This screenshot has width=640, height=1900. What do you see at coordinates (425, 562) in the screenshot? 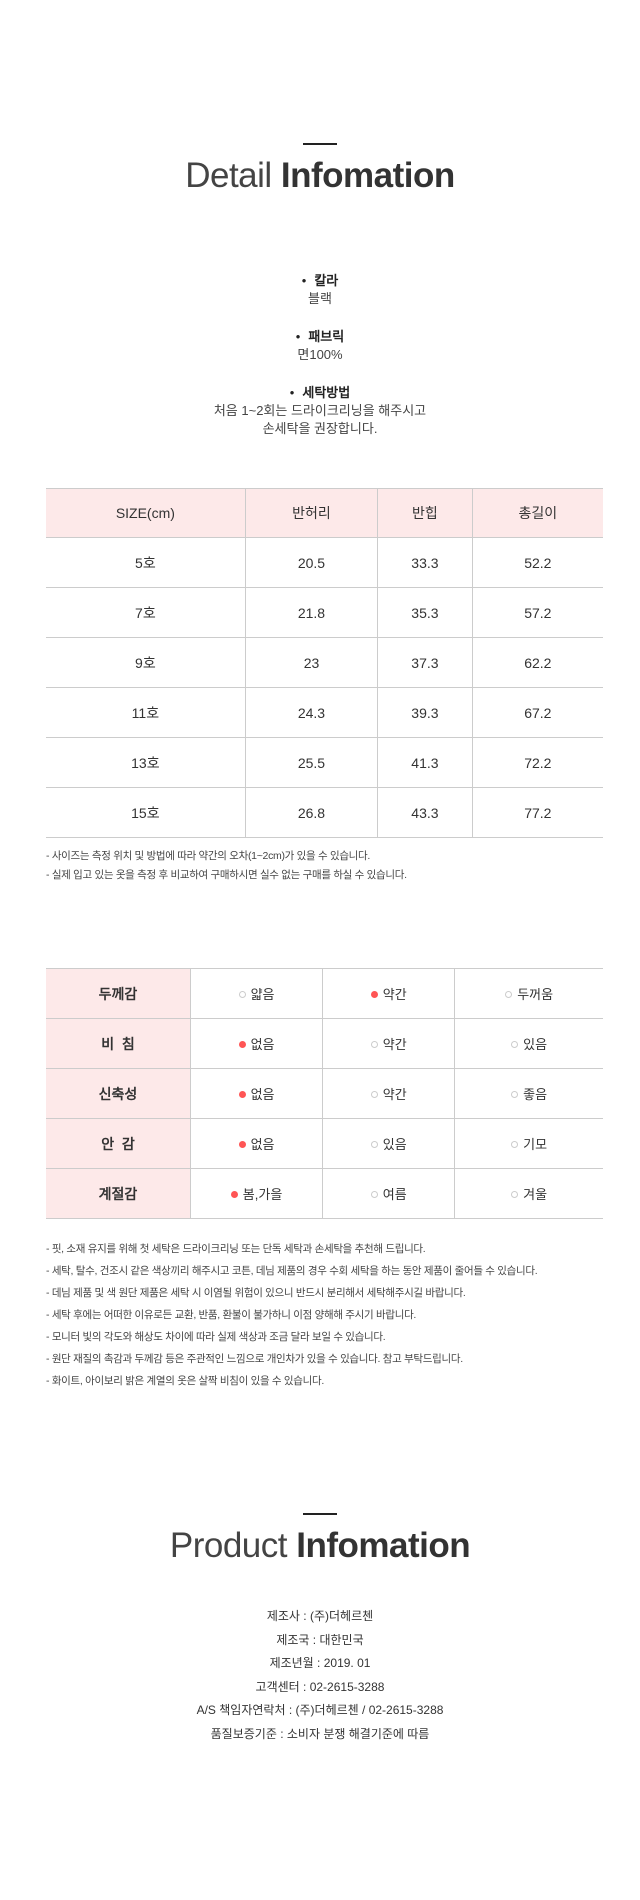
I see `table-cell: 33.3` at bounding box center [425, 562].